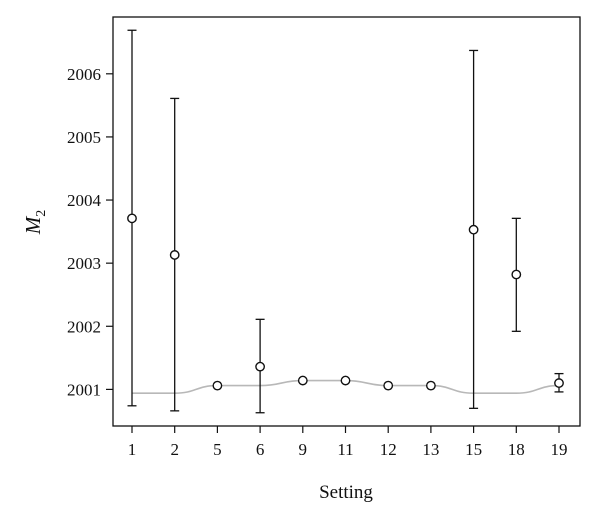 This screenshot has width=600, height=525. What do you see at coordinates (217, 449) in the screenshot?
I see `x-tick-label: 5` at bounding box center [217, 449].